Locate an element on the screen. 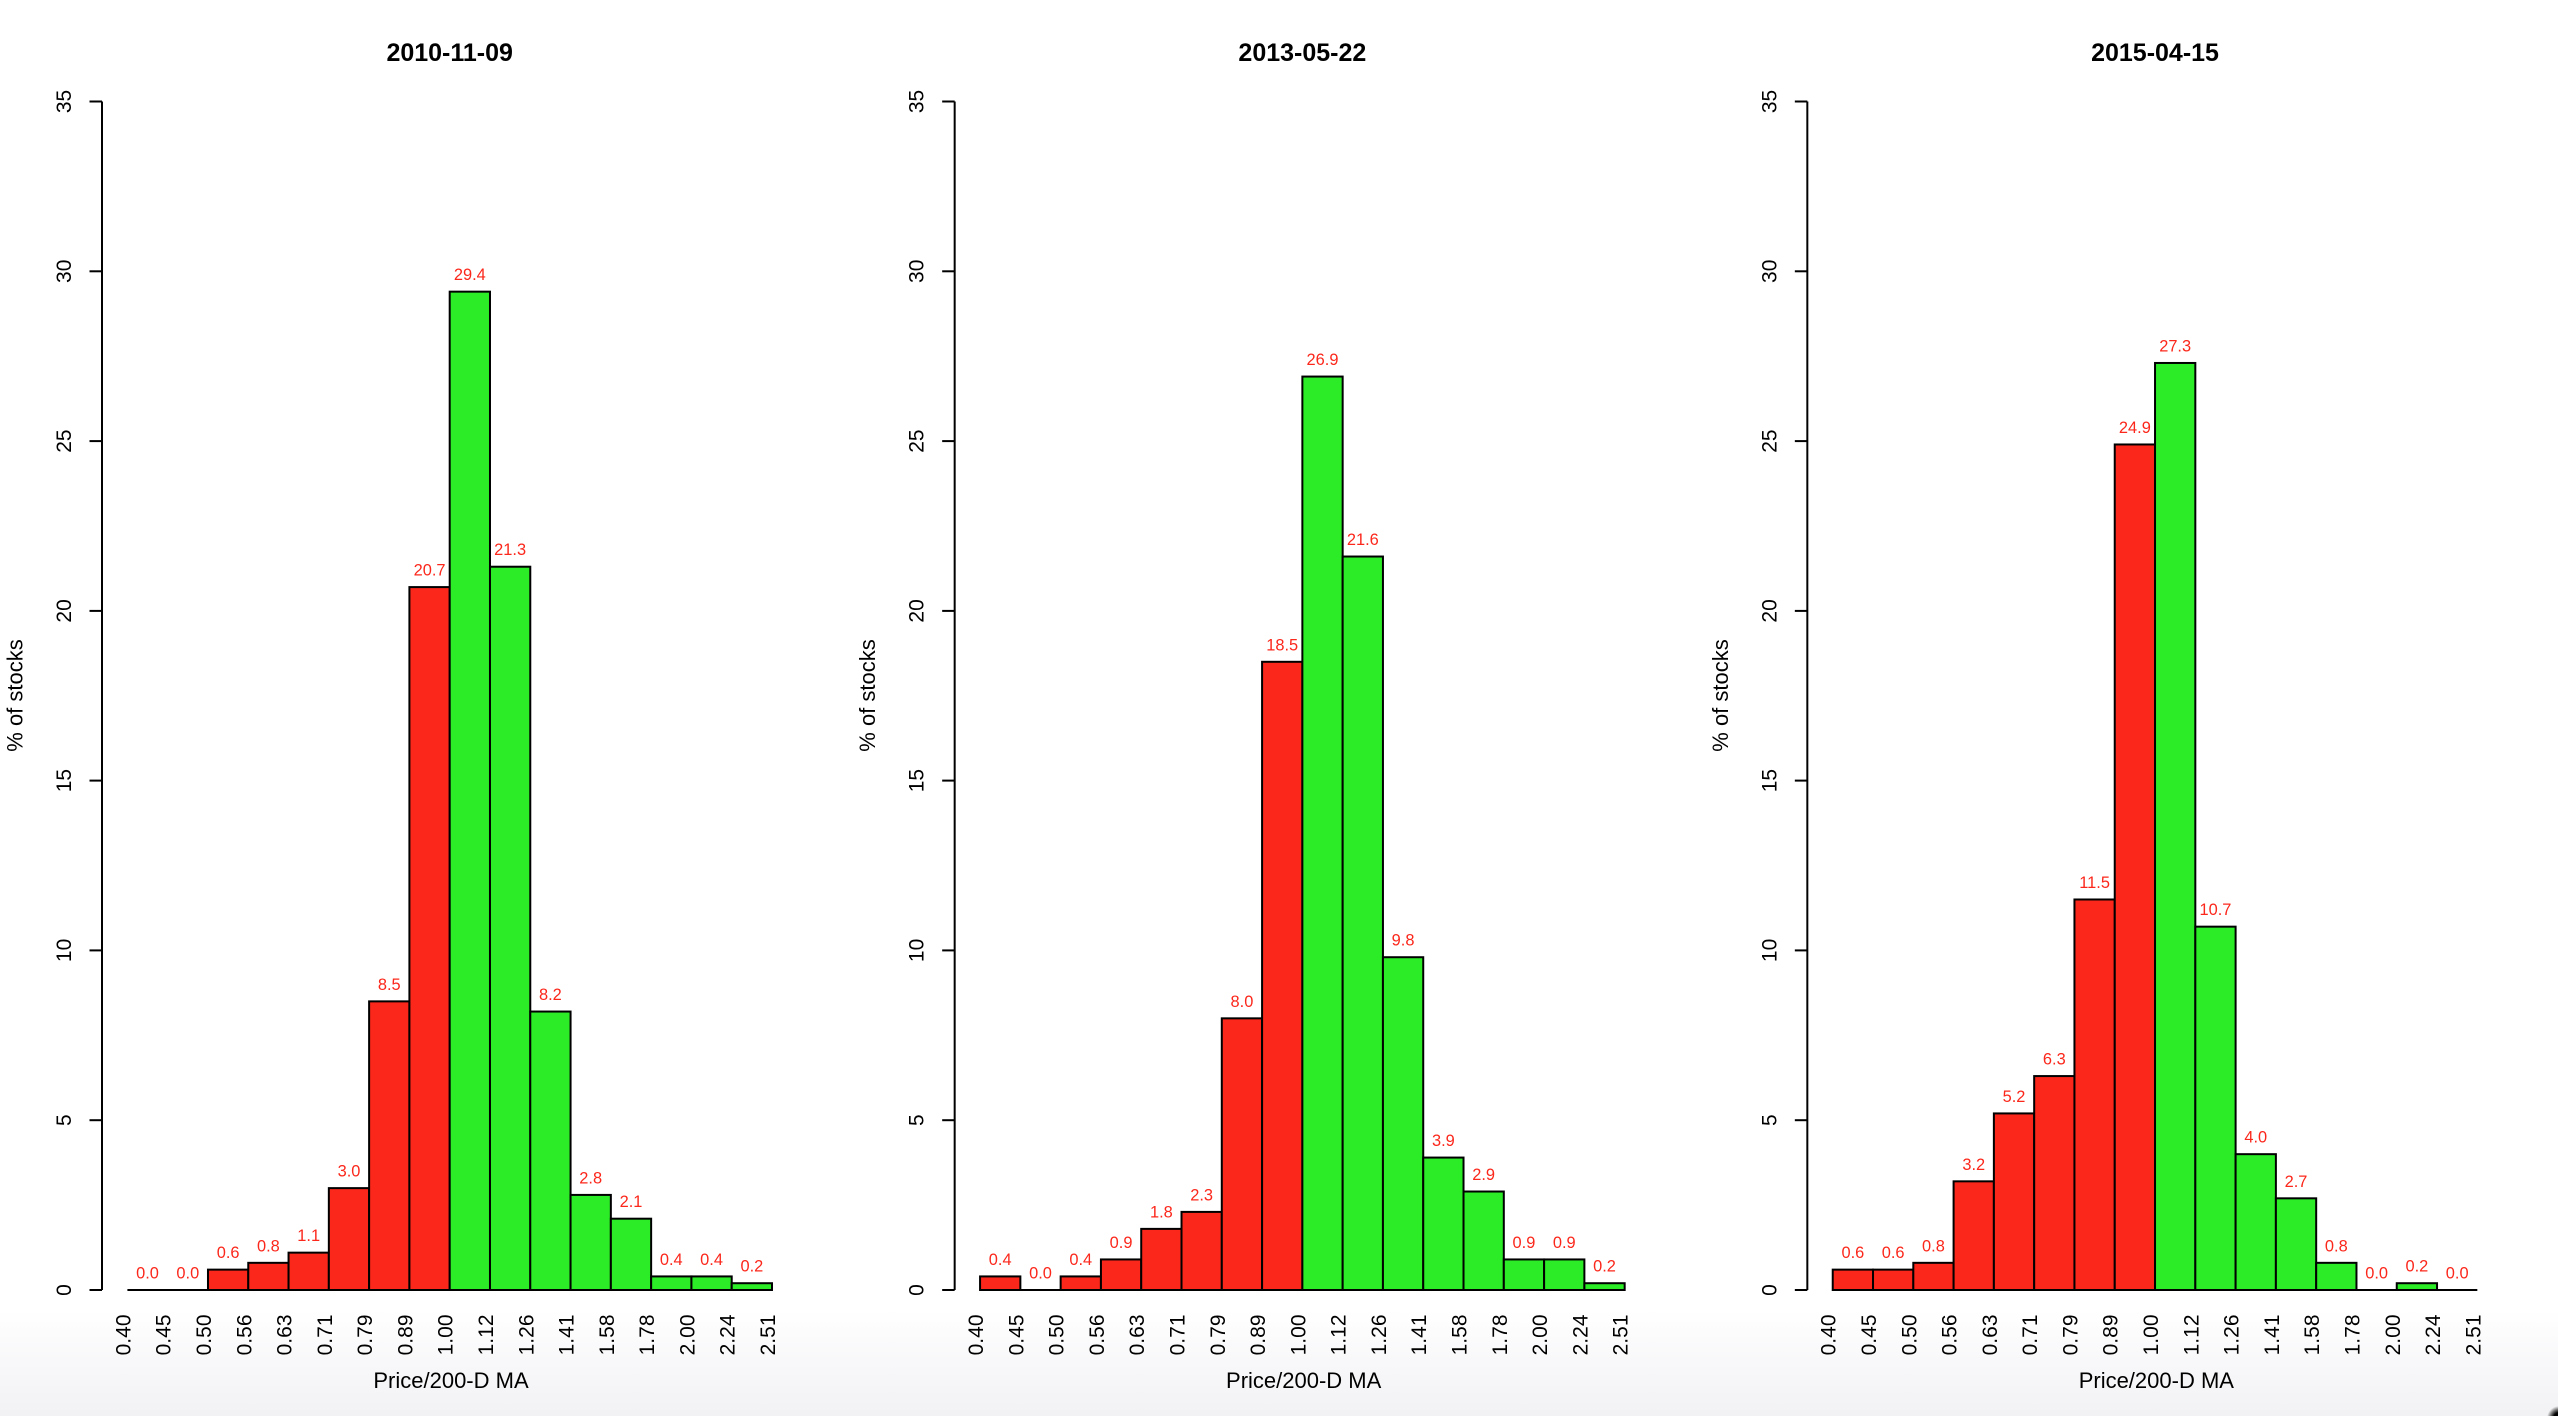 Image resolution: width=2558 pixels, height=1416 pixels. svg-text: 27.3 is located at coordinates (2175, 347).